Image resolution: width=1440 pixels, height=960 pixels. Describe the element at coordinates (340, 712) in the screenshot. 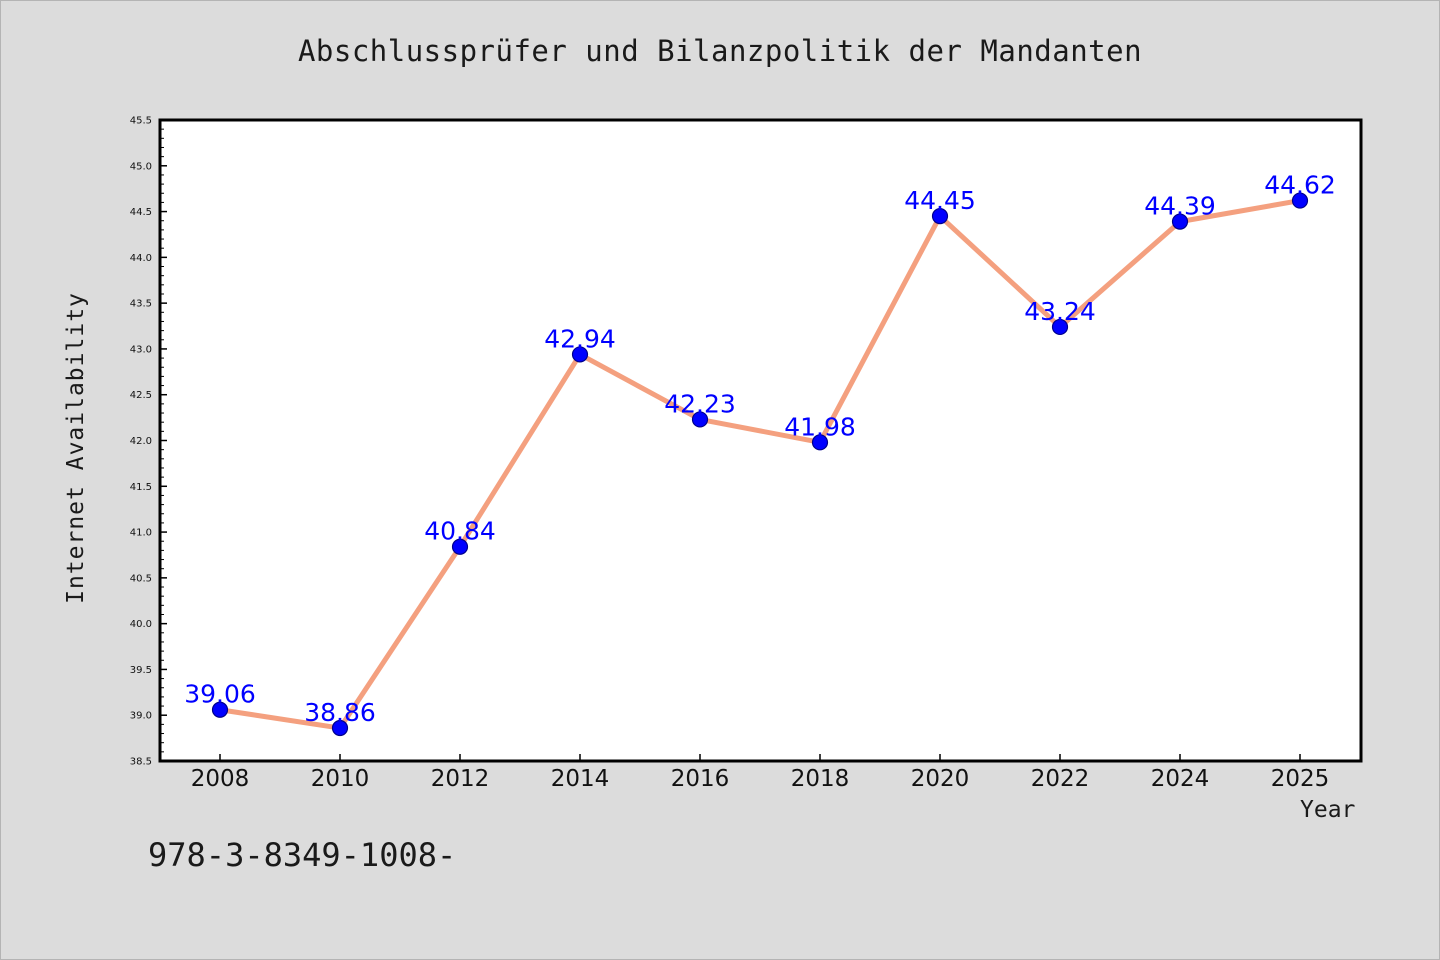

I see `data-label: 38.86` at that location.